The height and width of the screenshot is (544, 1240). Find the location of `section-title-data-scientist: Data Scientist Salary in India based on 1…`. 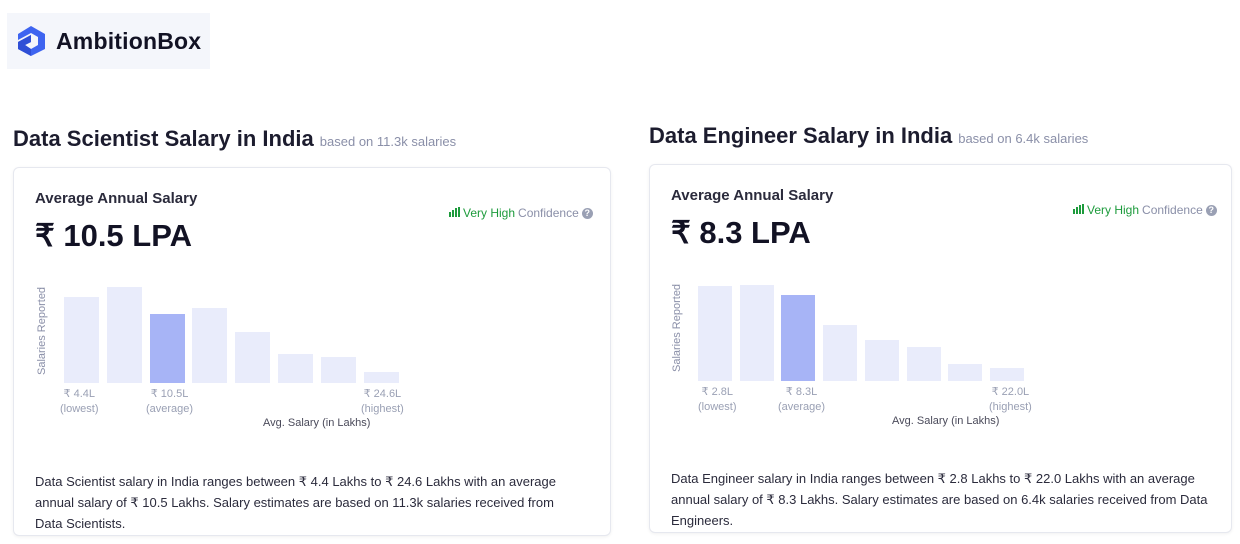

section-title-data-scientist: Data Scientist Salary in India based on 1… is located at coordinates (234, 139).